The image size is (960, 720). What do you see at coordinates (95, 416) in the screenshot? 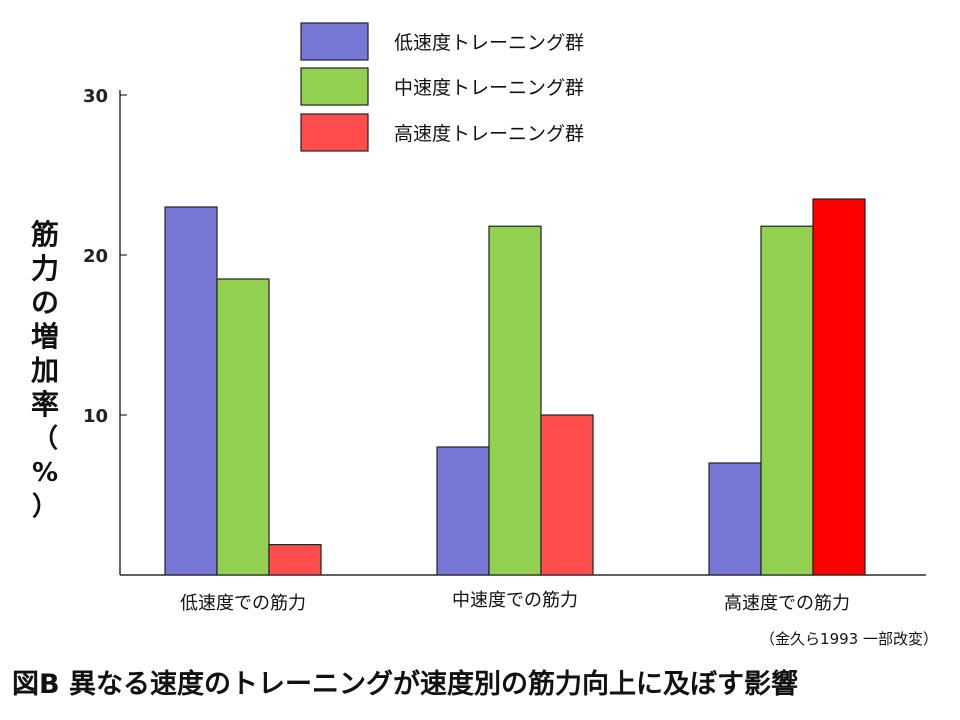
I see `y-tick-label: 10` at bounding box center [95, 416].